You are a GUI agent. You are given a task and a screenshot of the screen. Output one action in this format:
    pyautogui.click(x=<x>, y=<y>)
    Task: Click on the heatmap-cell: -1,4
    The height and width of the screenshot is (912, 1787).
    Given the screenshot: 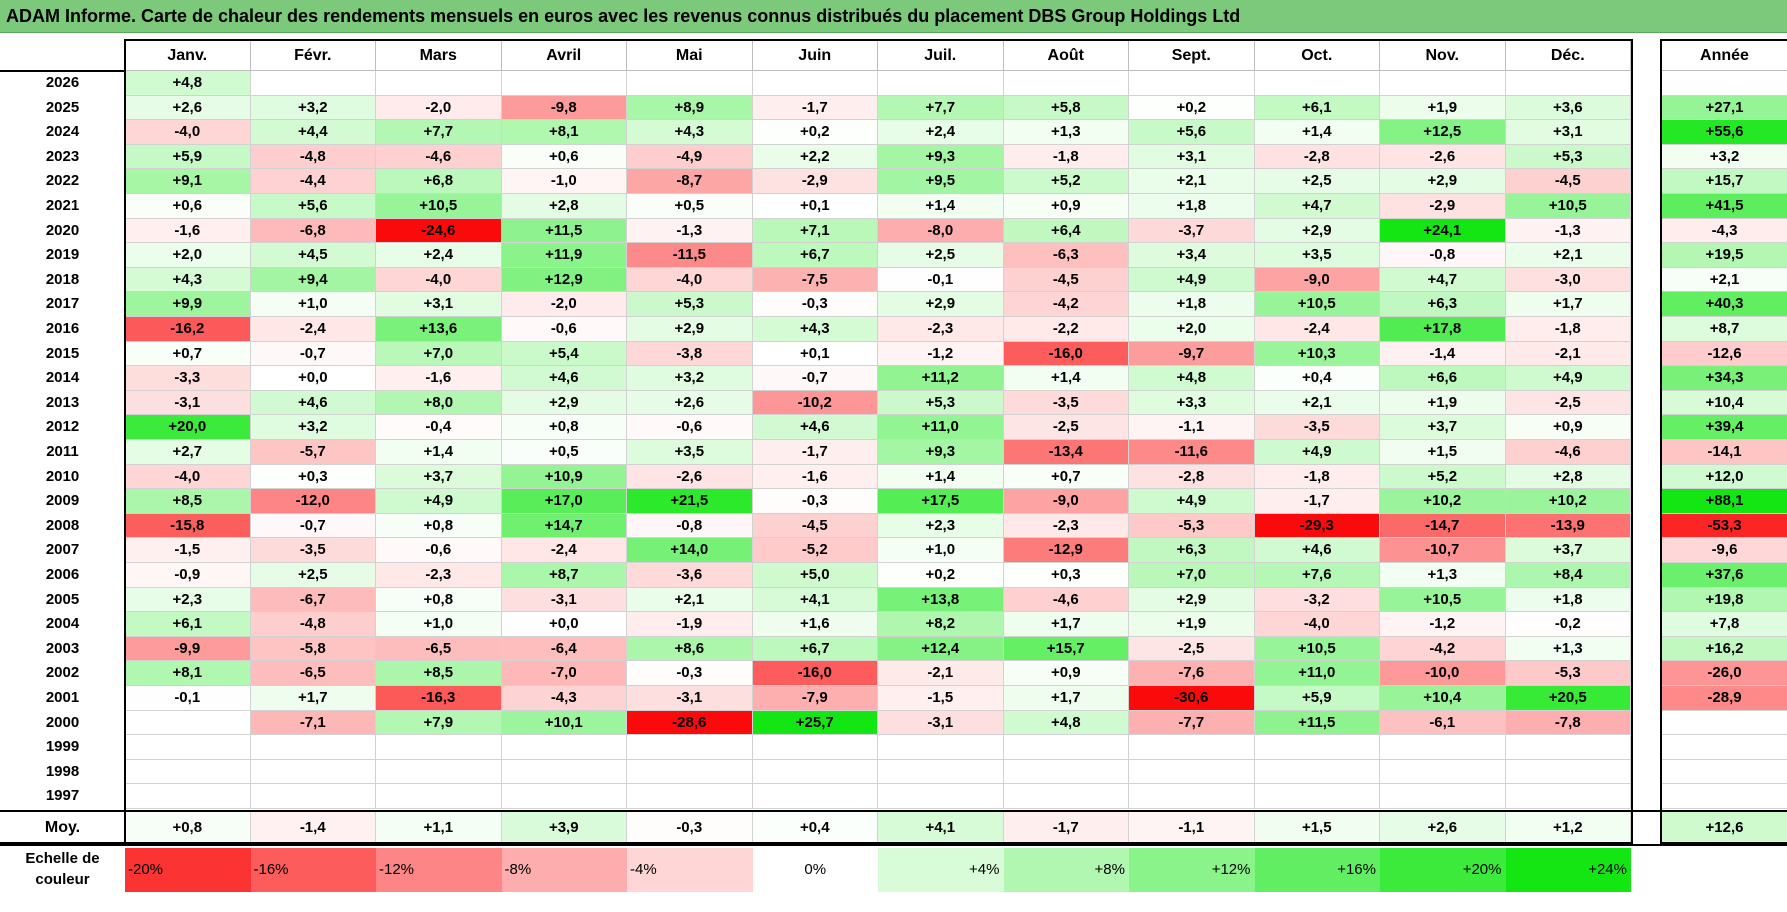 What is the action you would take?
    pyautogui.click(x=1443, y=354)
    